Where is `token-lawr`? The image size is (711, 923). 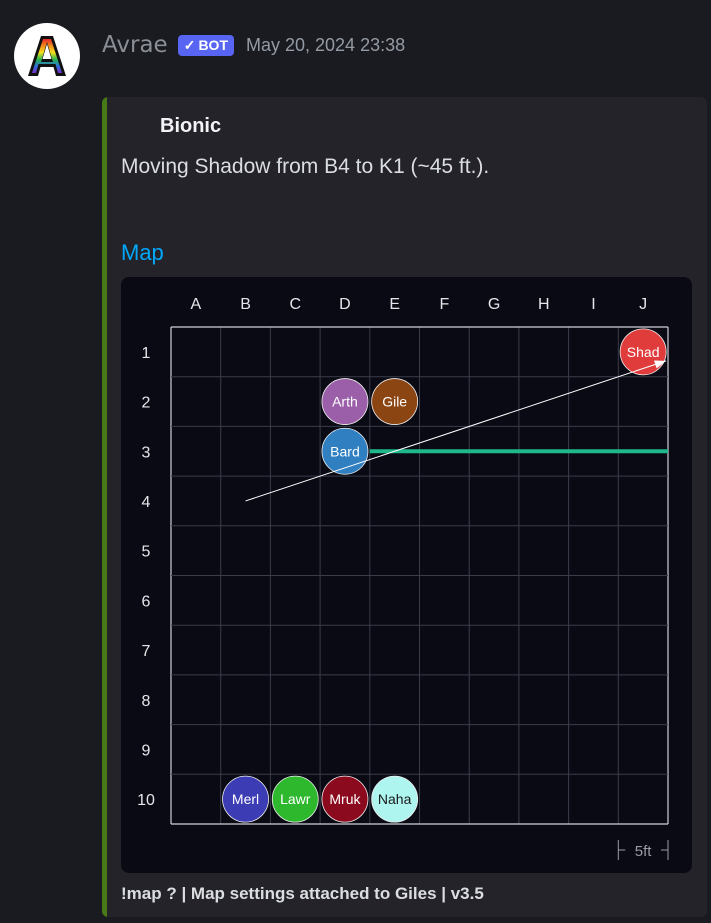 token-lawr is located at coordinates (295, 799).